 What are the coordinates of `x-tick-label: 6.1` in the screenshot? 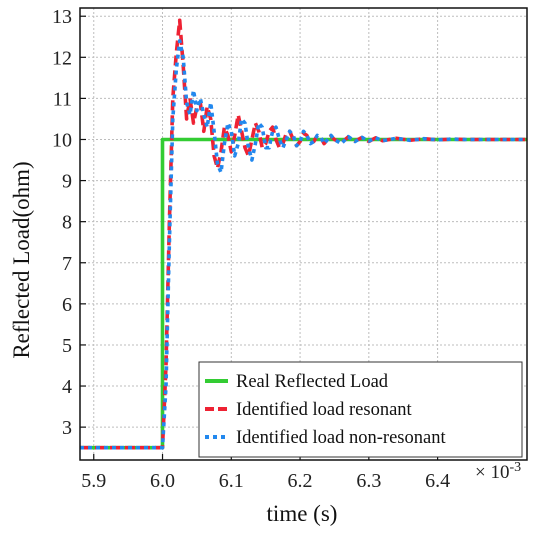 It's located at (231, 481).